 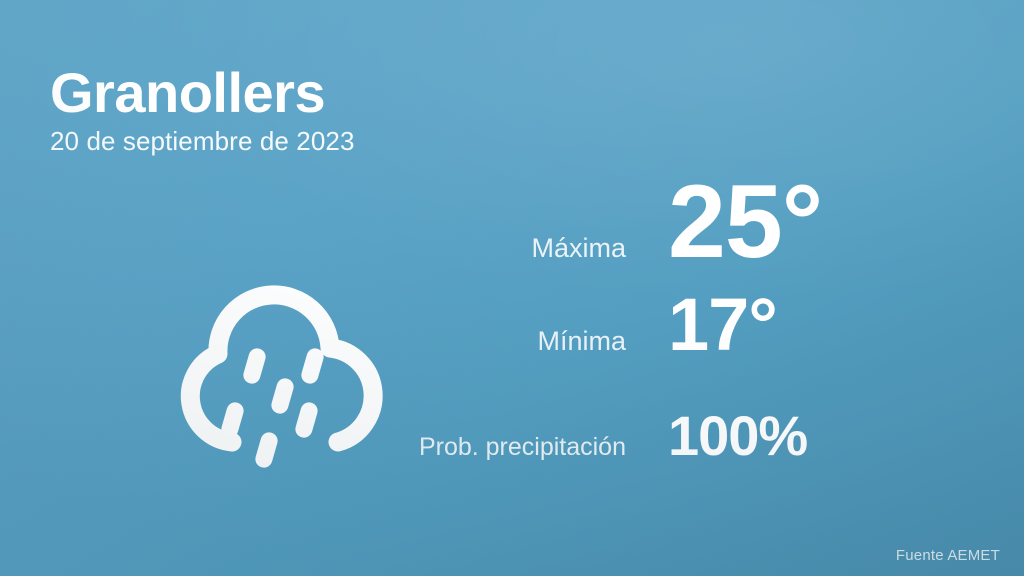 What do you see at coordinates (723, 324) in the screenshot?
I see `minima-value: 17°` at bounding box center [723, 324].